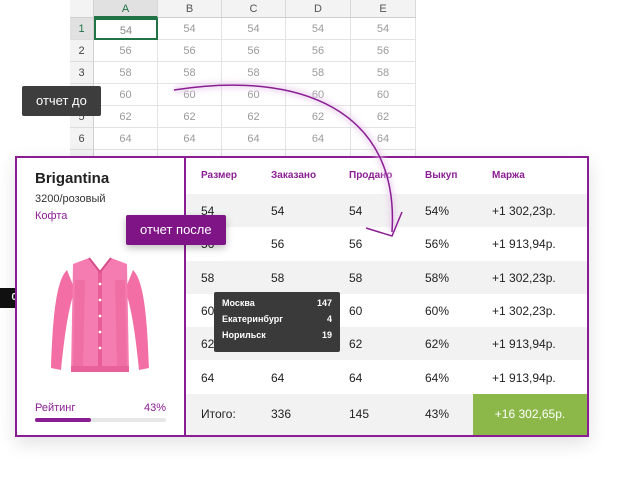 The height and width of the screenshot is (482, 624). I want to click on cell-sold: 54, so click(356, 211).